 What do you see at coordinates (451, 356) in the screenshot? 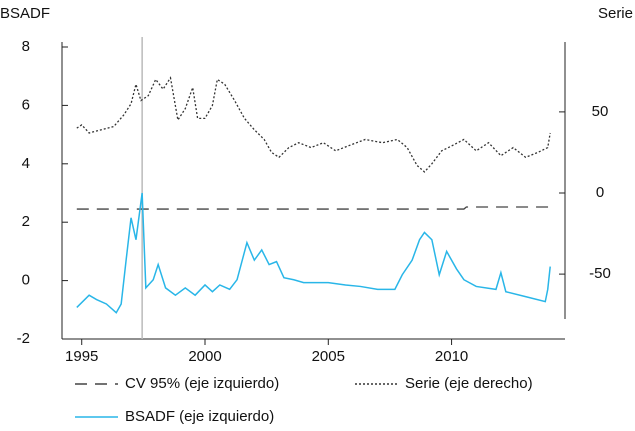
I see `x-tick-label: 2010` at bounding box center [451, 356].